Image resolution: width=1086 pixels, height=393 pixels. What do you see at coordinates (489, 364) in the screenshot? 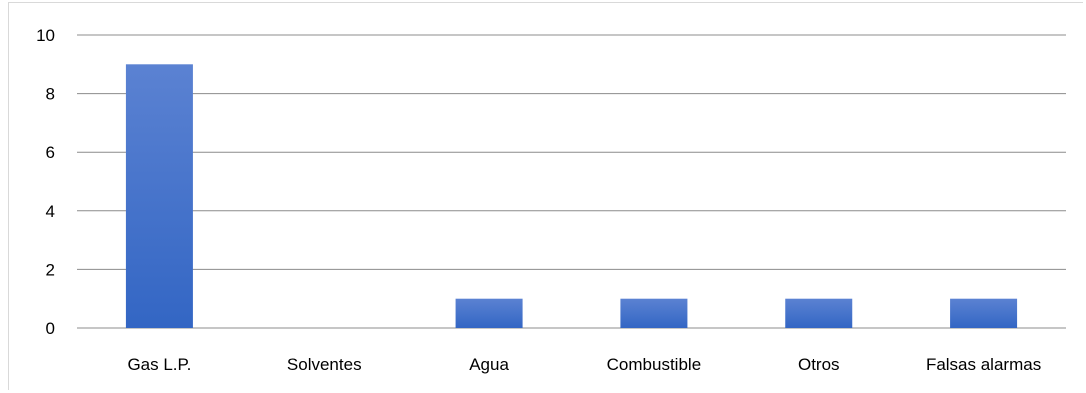
I see `x-category-label: Agua` at bounding box center [489, 364].